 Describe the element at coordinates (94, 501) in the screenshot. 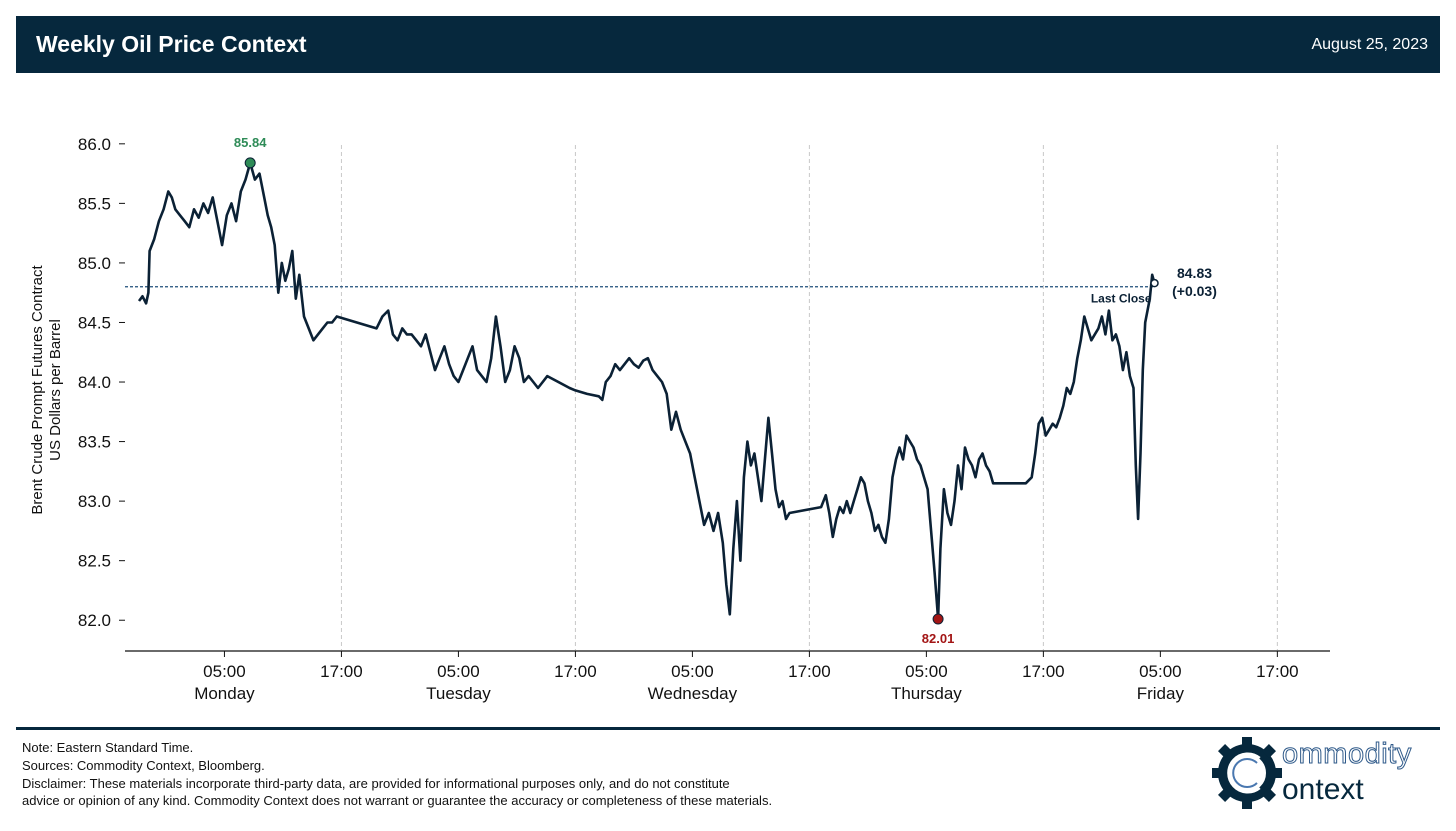

I see `y-tick-label: 83.0` at that location.